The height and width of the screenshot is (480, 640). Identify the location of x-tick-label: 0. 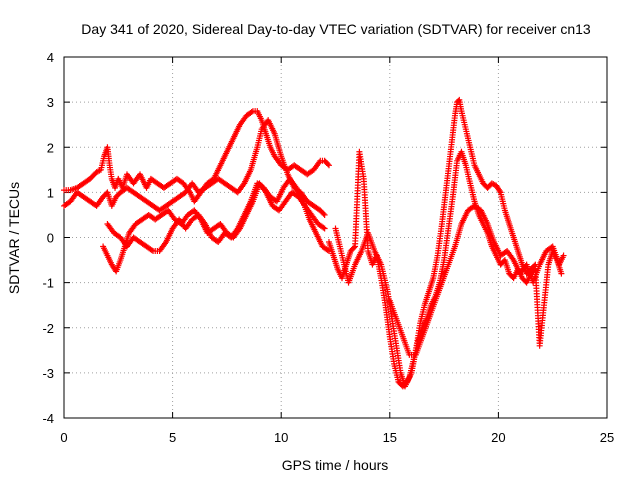
(63, 437).